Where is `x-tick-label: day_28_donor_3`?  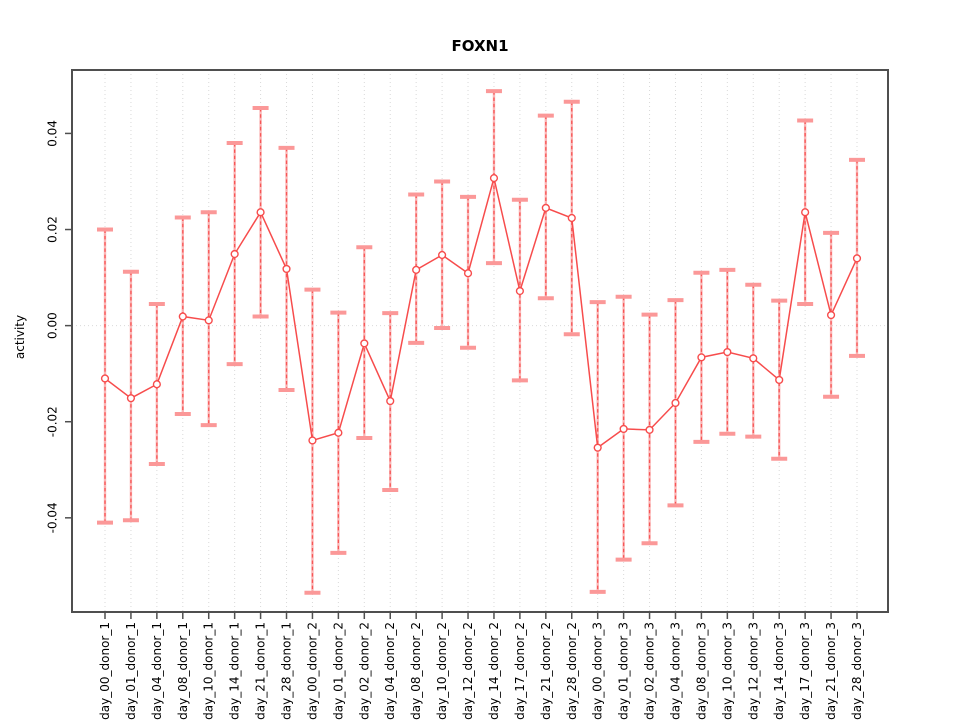 x-tick-label: day_28_donor_3 is located at coordinates (857, 671).